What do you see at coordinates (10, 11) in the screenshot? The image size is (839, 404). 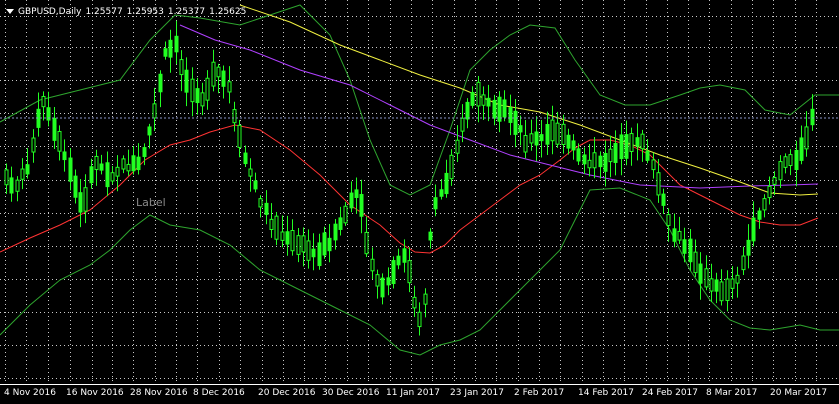 I see `chevron-down-icon` at bounding box center [10, 11].